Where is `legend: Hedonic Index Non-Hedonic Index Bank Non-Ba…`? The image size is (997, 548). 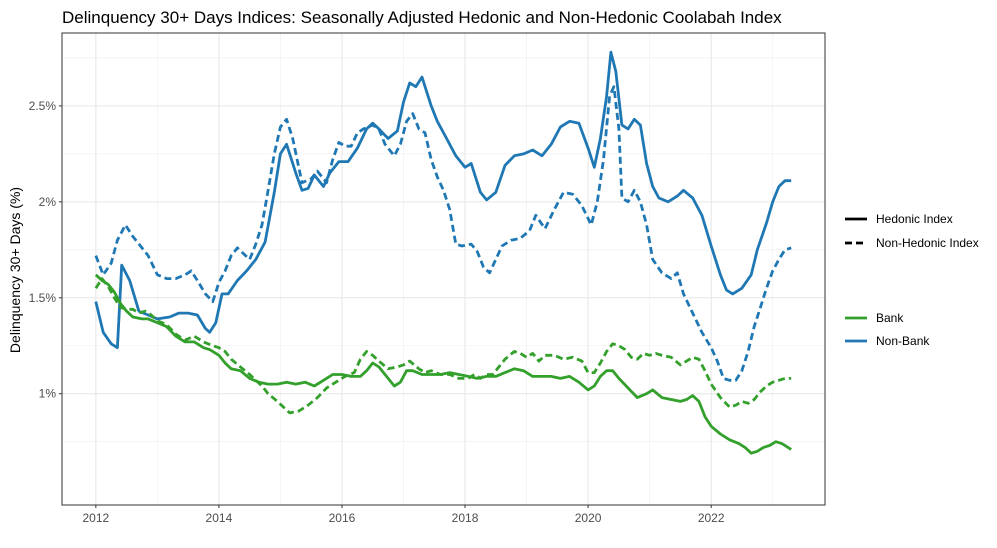
legend: Hedonic Index Non-Hedonic Index Bank Non-Ba… is located at coordinates (912, 280).